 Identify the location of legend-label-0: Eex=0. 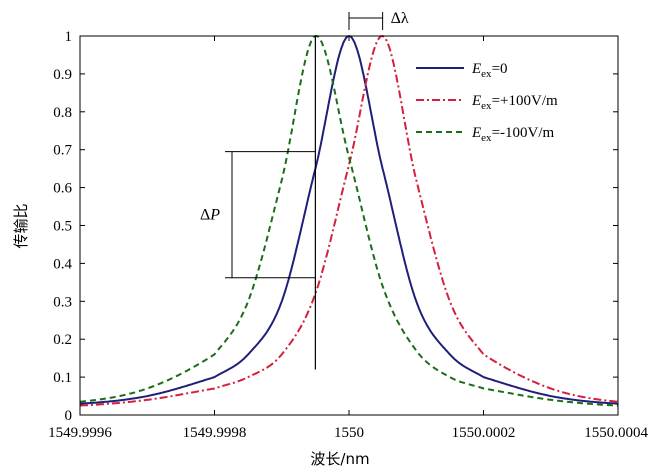
(489, 70).